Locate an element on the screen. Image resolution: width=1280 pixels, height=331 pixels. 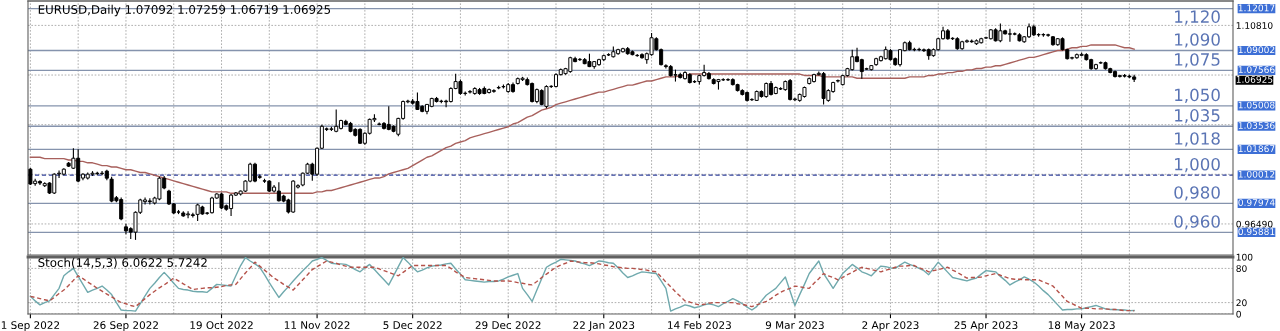
ref-line-label: 1.09002 is located at coordinates (1256, 50).